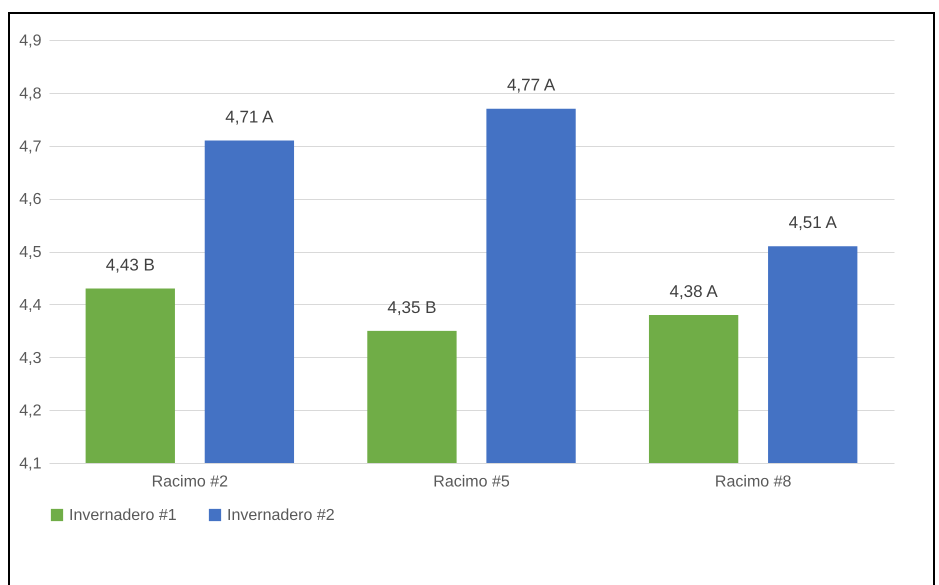 This screenshot has height=585, width=939. I want to click on x-tick-label: Racimo #2, so click(190, 482).